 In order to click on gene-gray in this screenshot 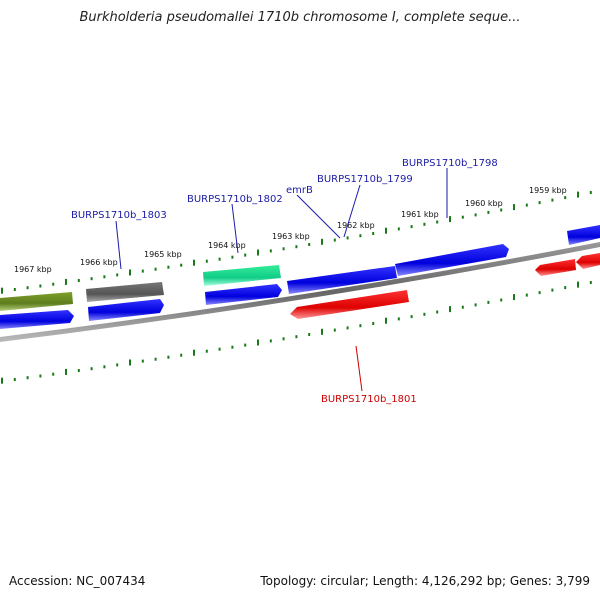, I will do `click(125, 292)`.